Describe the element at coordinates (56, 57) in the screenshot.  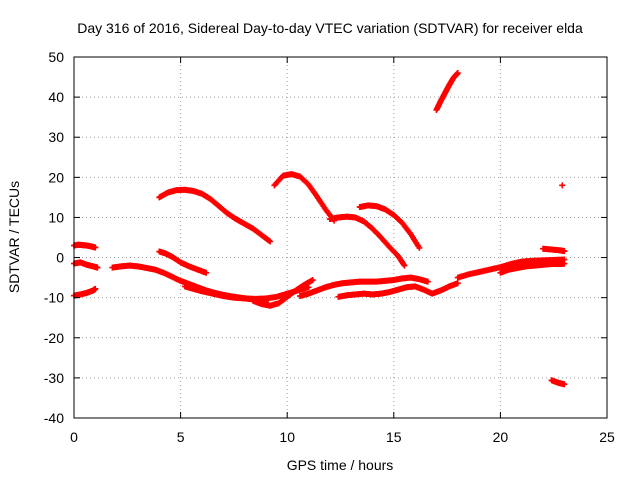
I see `y-tick-label: 50` at that location.